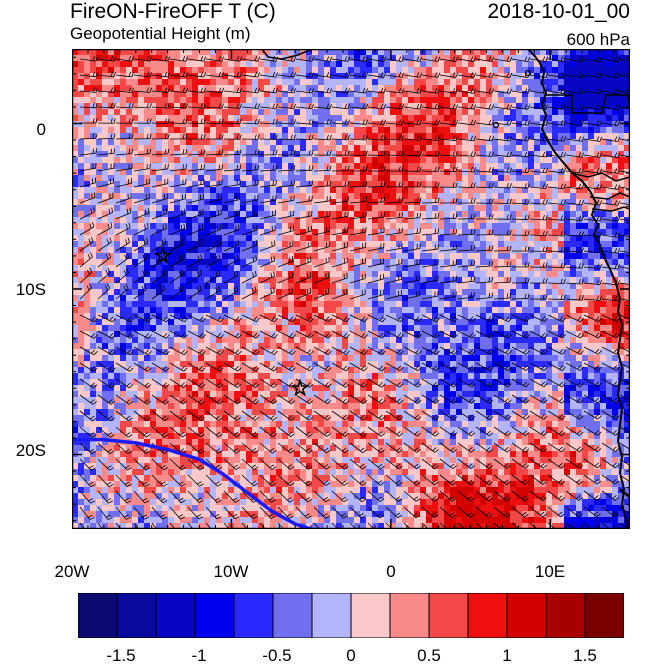 The width and height of the screenshot is (650, 667). Describe the element at coordinates (507, 655) in the screenshot. I see `colorbar-label: 1` at that location.